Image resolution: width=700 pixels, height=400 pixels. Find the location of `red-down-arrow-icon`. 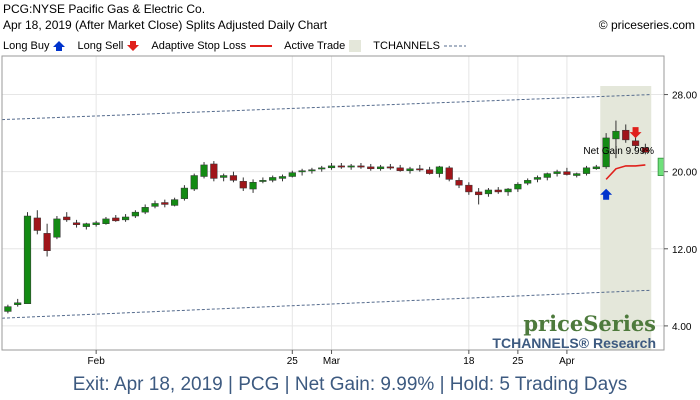

red-down-arrow-icon is located at coordinates (133, 46).